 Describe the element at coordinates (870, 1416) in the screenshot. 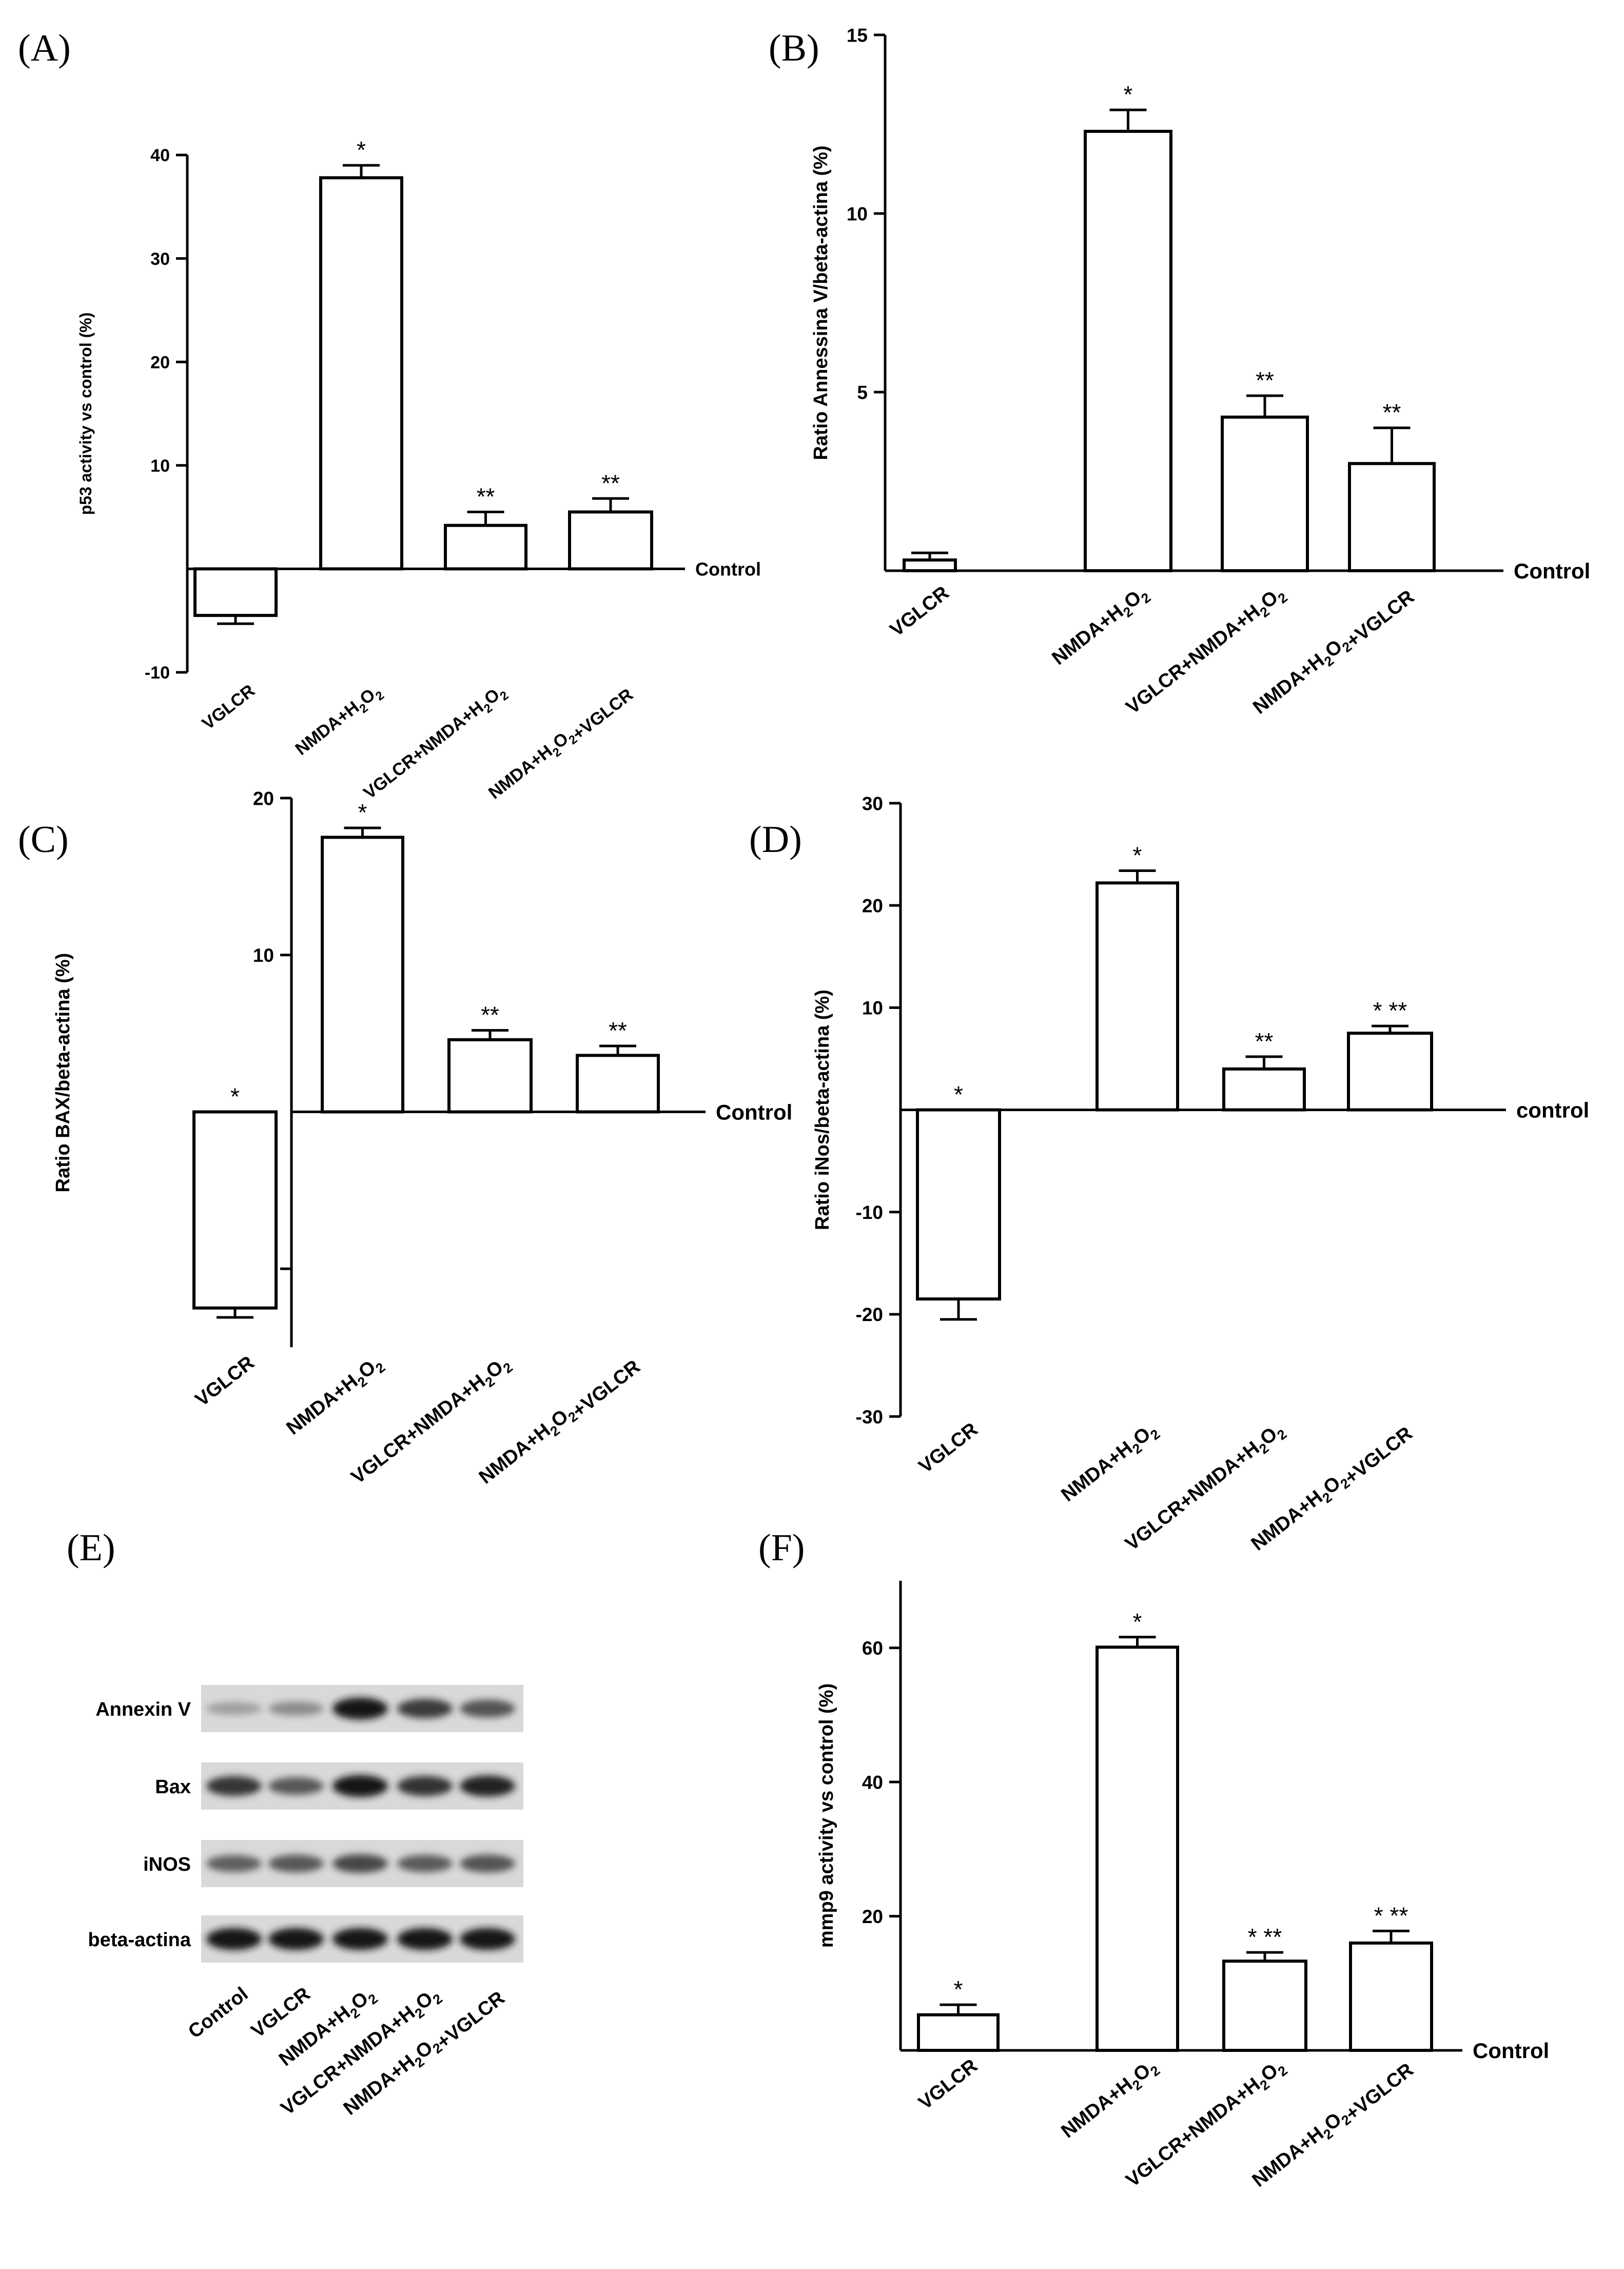

I see `y-tick-label: -30` at that location.